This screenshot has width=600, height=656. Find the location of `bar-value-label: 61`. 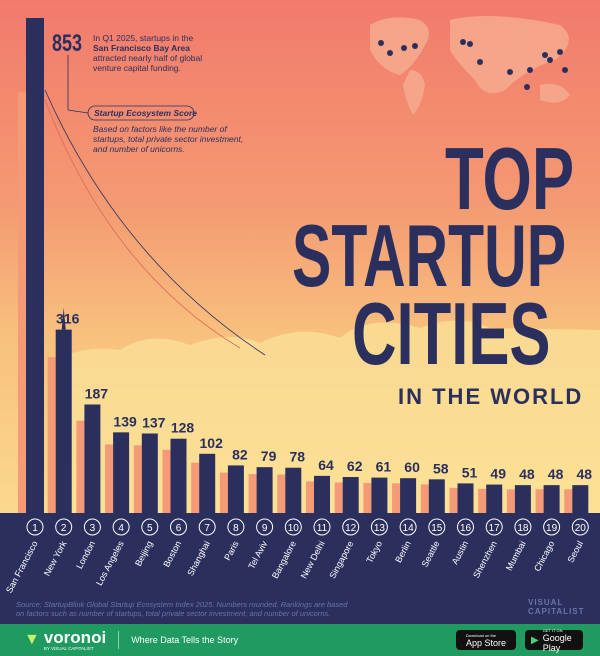

bar-value-label: 61 is located at coordinates (384, 467).